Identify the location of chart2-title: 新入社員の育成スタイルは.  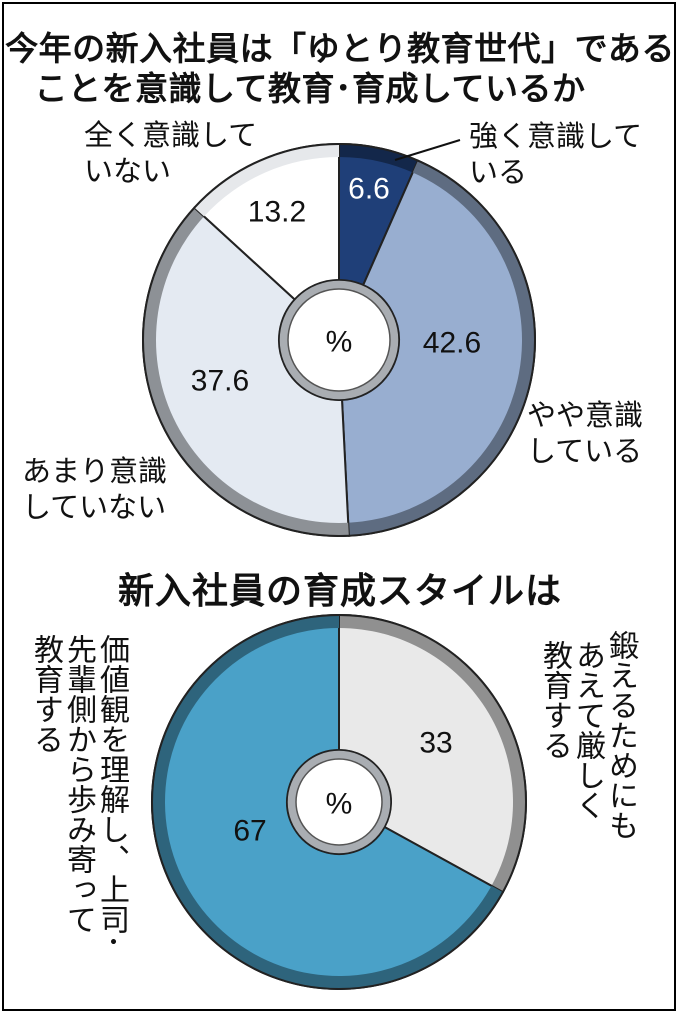
(339, 591).